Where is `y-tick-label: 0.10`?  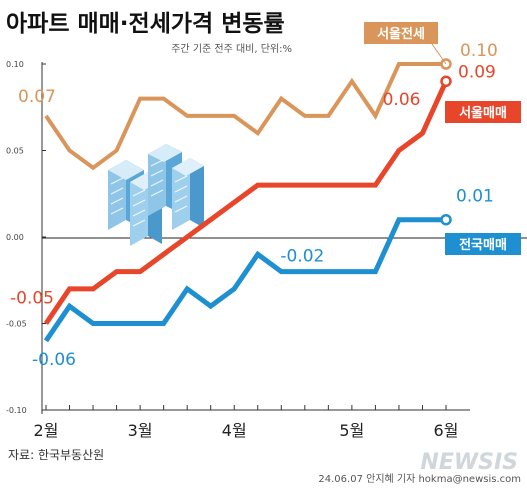 y-tick-label: 0.10 is located at coordinates (15, 64).